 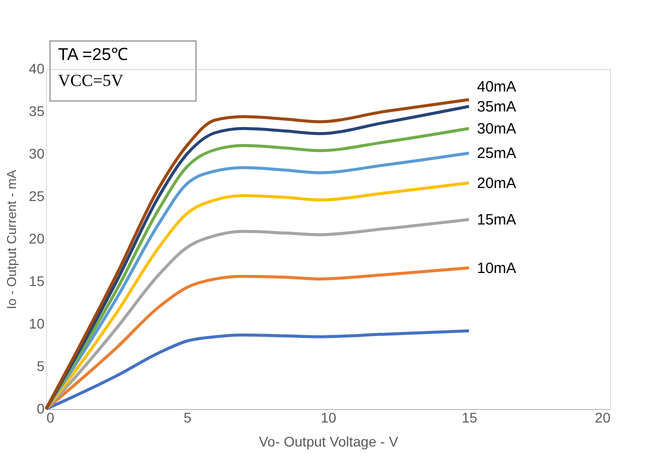 I want to click on series-label: 15mA, so click(x=496, y=219).